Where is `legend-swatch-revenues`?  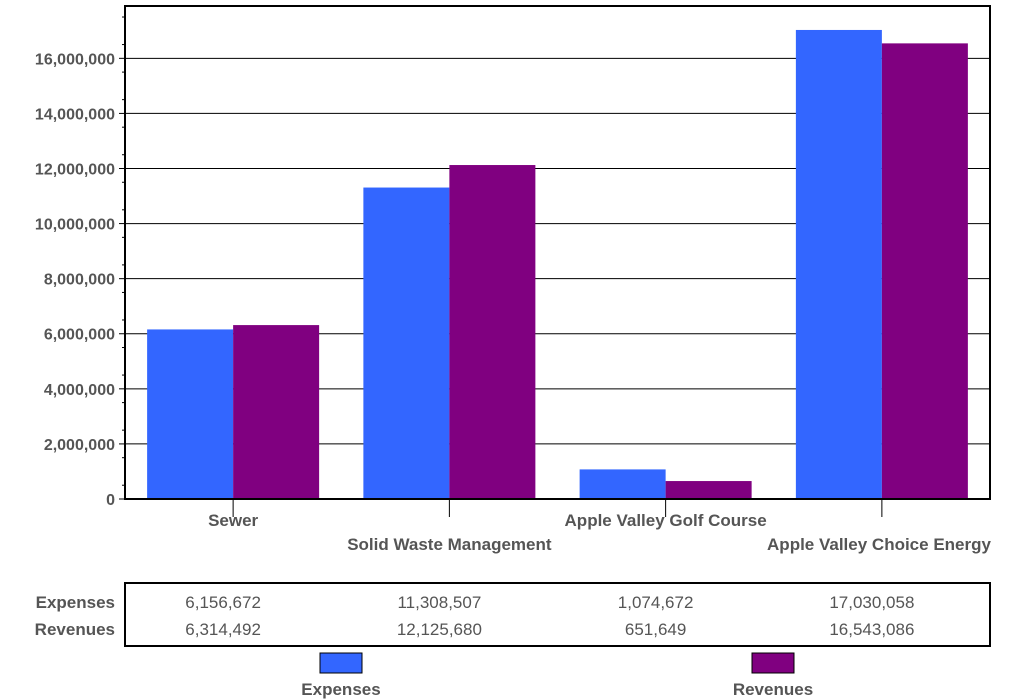
legend-swatch-revenues is located at coordinates (773, 663).